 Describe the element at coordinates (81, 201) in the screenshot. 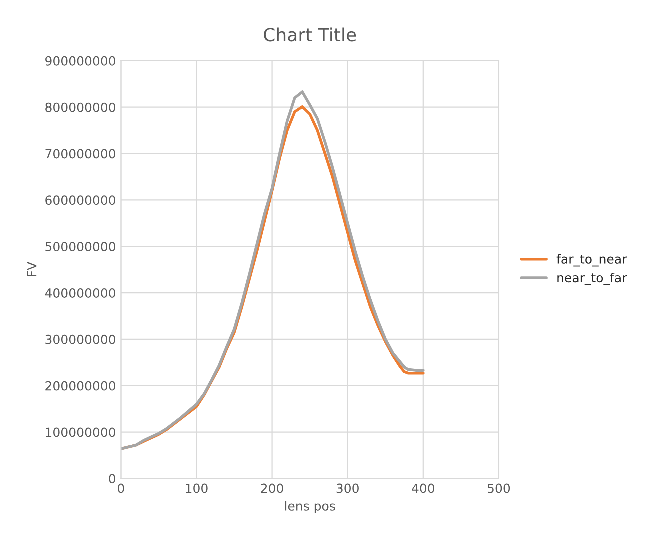

I see `y-tick-label: 600000000` at that location.